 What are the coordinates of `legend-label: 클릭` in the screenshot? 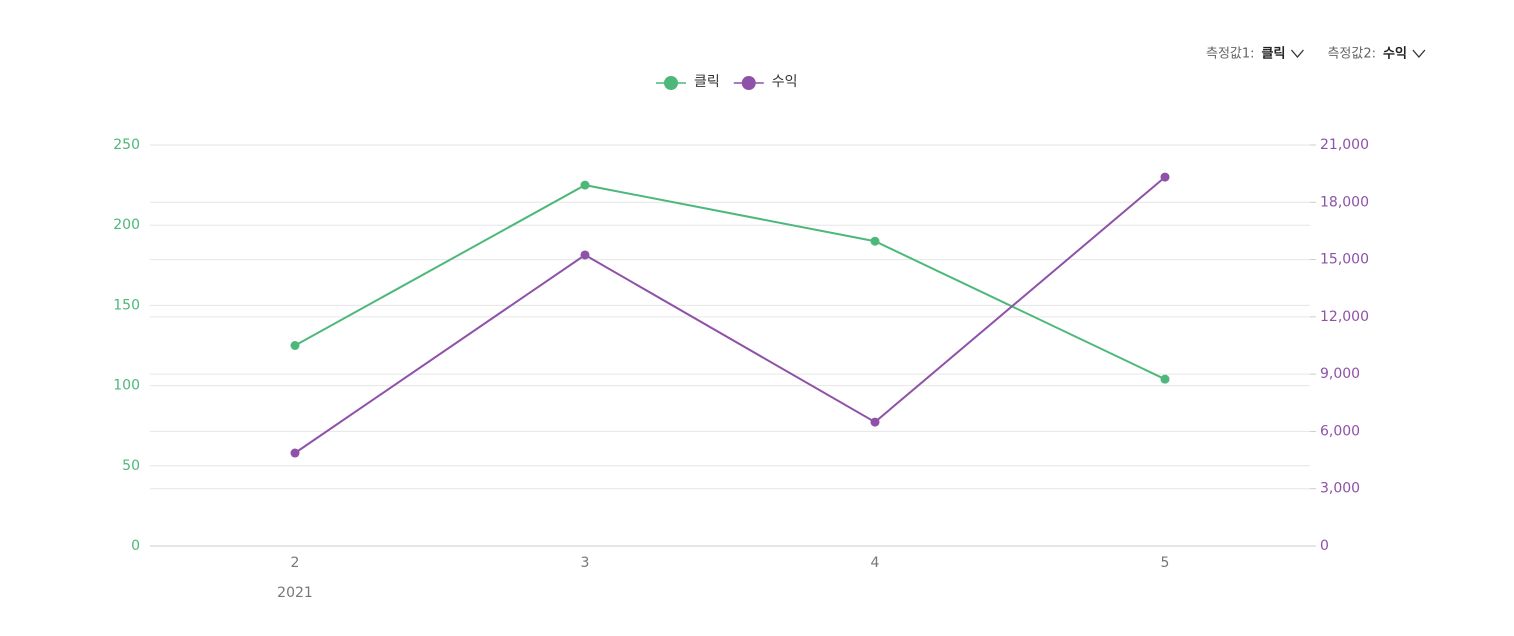 It's located at (707, 82).